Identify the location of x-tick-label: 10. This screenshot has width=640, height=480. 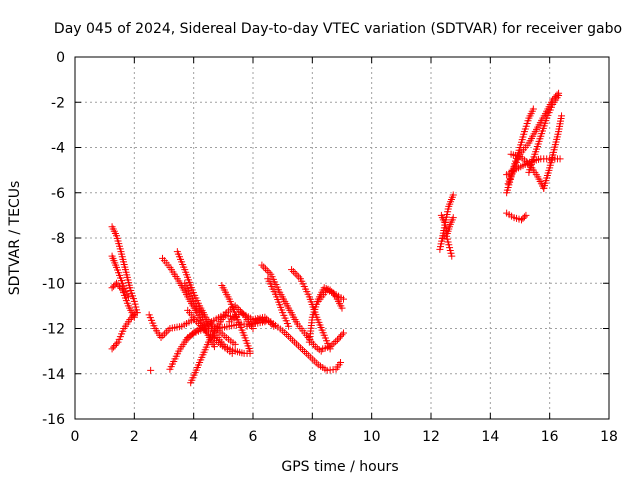
(372, 437).